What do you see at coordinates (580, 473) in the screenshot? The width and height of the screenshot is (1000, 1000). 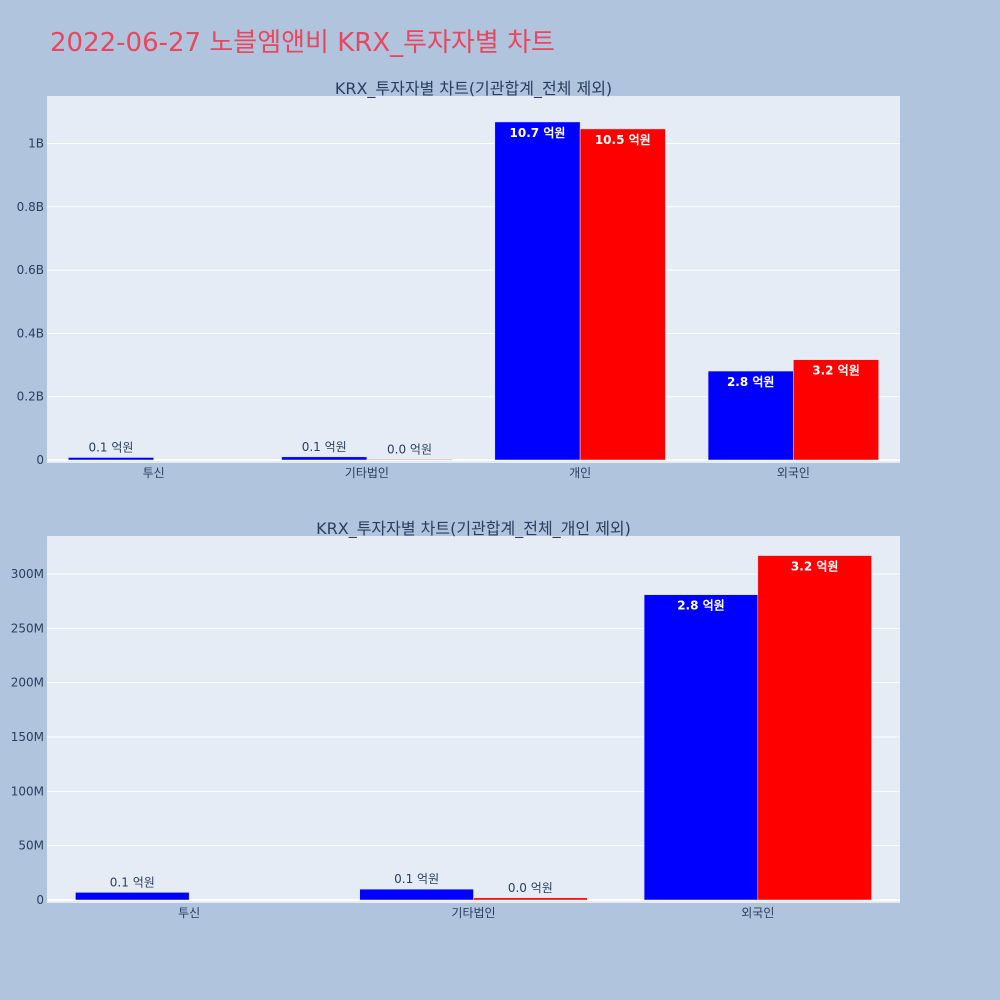 I see `x-tick-label: 개인` at bounding box center [580, 473].